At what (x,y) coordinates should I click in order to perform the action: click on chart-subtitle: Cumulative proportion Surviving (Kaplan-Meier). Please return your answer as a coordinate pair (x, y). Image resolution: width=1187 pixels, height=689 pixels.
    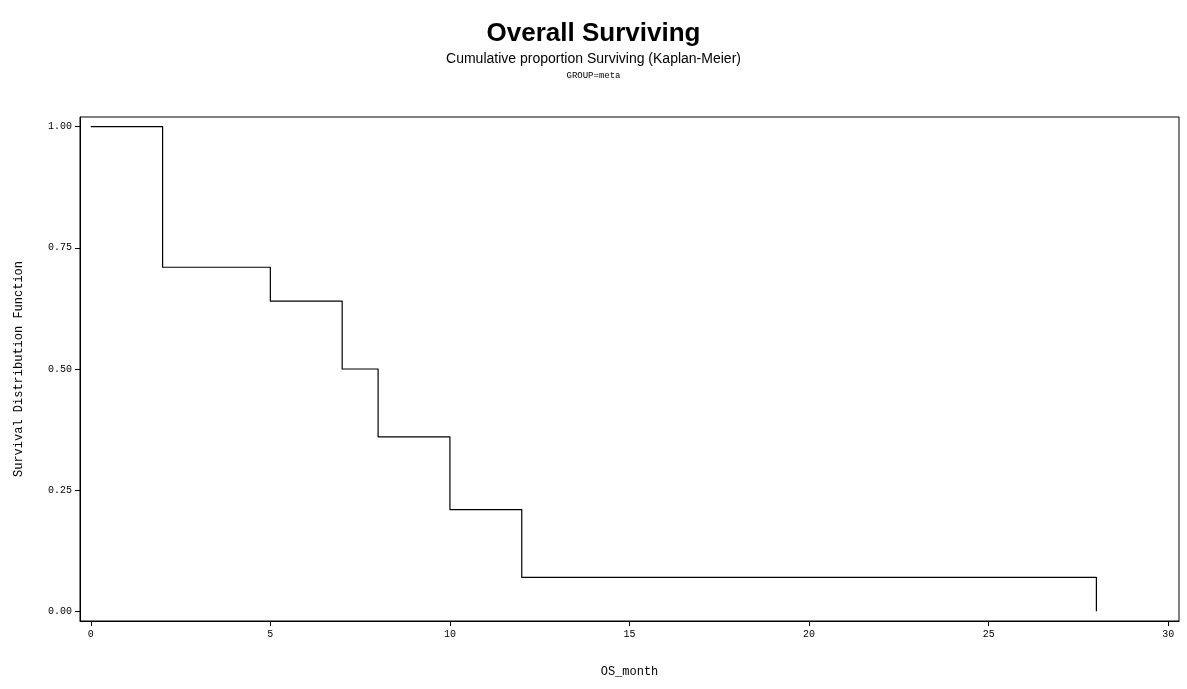
    Looking at the image, I should click on (593, 58).